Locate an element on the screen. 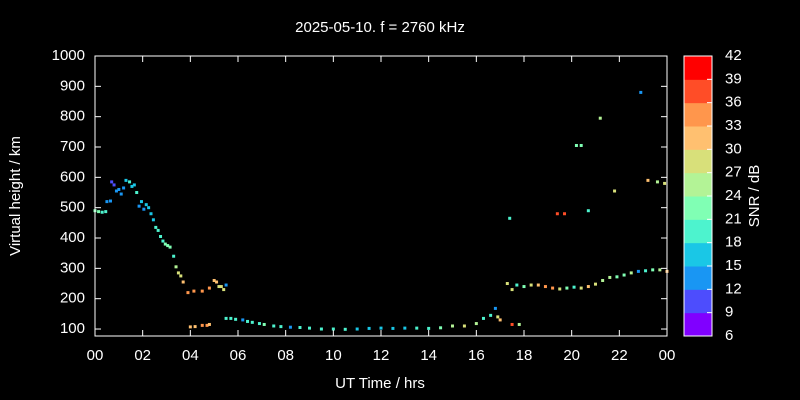 Image resolution: width=800 pixels, height=400 pixels. x-tick-label: 02 is located at coordinates (142, 355).